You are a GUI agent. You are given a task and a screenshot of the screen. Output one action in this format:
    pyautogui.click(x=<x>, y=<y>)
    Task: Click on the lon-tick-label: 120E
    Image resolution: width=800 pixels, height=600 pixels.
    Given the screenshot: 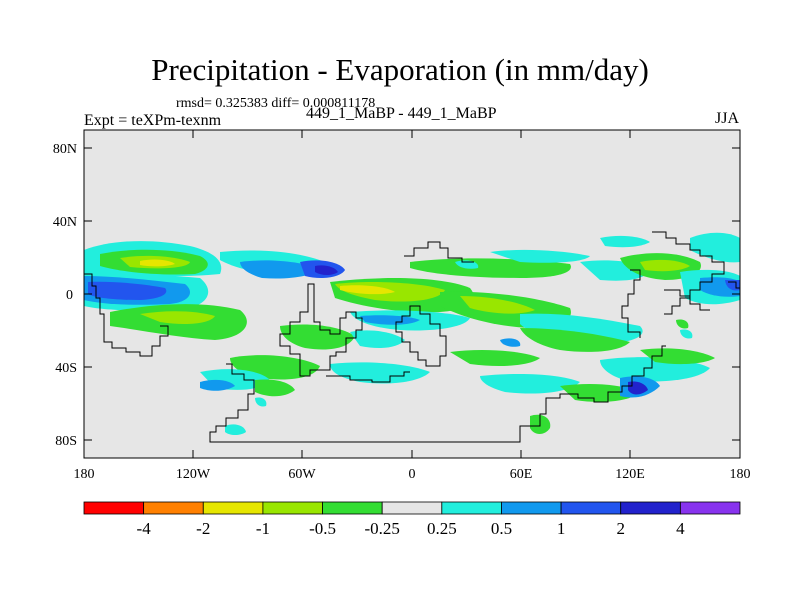 What is the action you would take?
    pyautogui.click(x=630, y=474)
    